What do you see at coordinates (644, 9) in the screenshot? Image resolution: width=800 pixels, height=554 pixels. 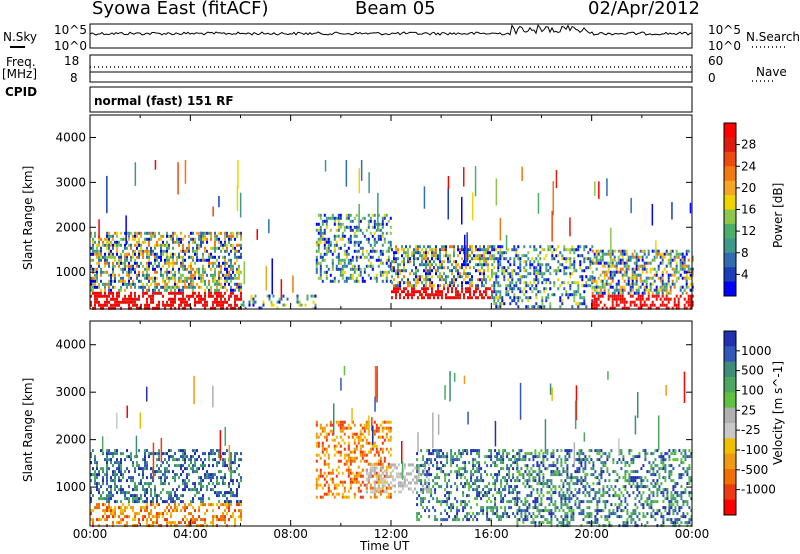 I see `date-title: 02/Apr/2012` at bounding box center [644, 9].